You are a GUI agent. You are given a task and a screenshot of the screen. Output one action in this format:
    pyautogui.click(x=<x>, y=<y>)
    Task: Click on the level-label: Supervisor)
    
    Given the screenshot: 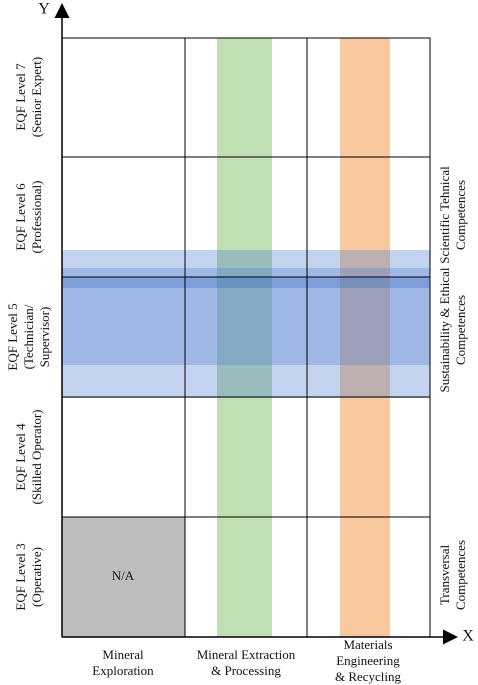 What is the action you would take?
    pyautogui.click(x=44, y=337)
    